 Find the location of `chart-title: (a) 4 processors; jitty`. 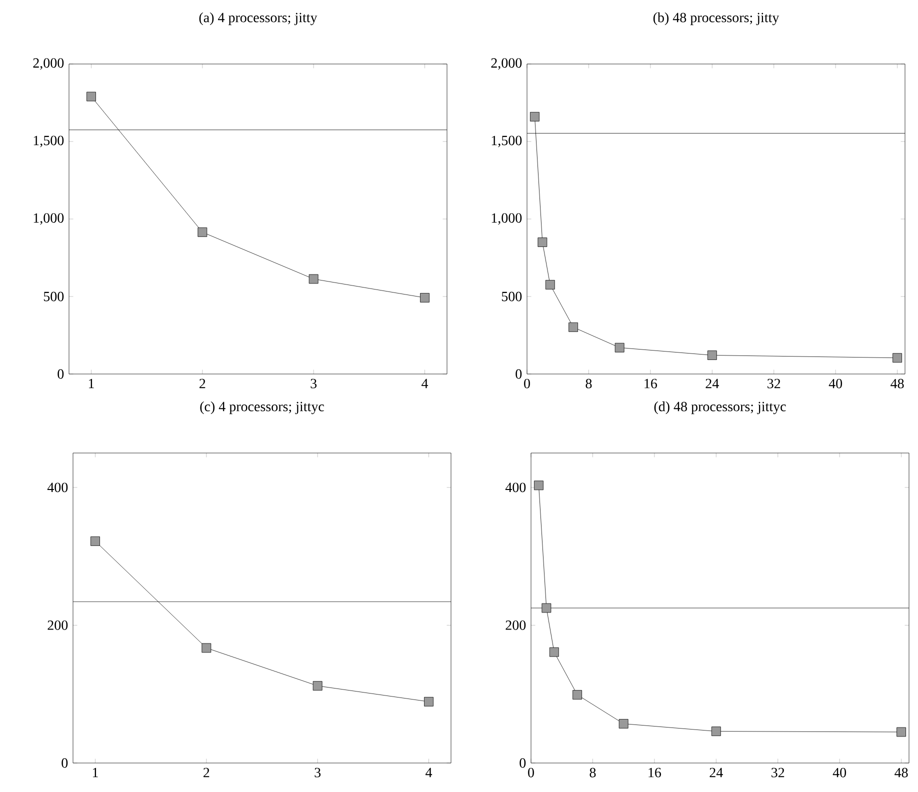

chart-title: (a) 4 processors; jitty is located at coordinates (258, 19).